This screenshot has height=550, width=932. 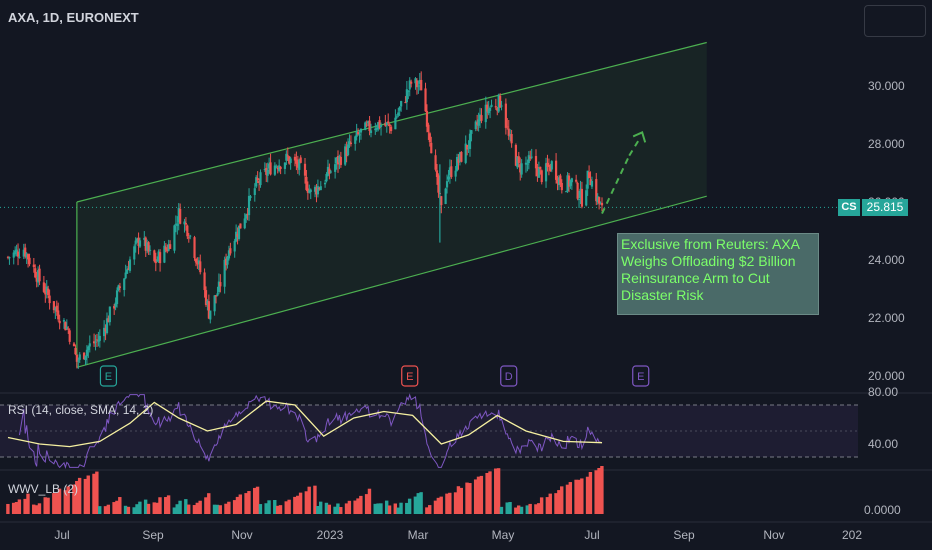 What do you see at coordinates (81, 410) in the screenshot?
I see `rsi-indicator-label: RSI (14, close, SMA, 14, 2)` at bounding box center [81, 410].